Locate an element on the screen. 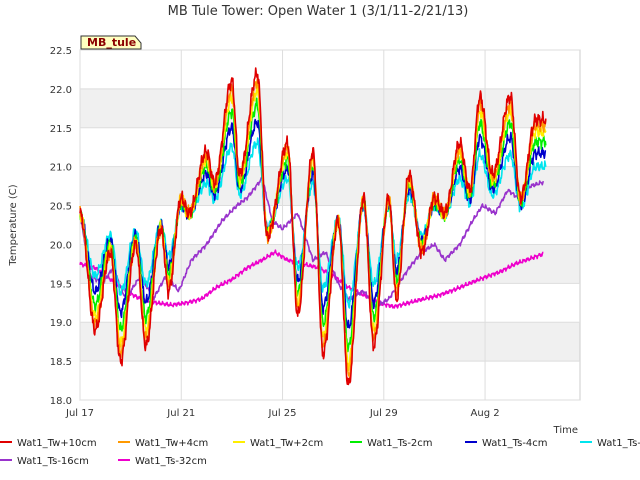 This screenshot has height=480, width=640. site-badge-box is located at coordinates (111, 42).